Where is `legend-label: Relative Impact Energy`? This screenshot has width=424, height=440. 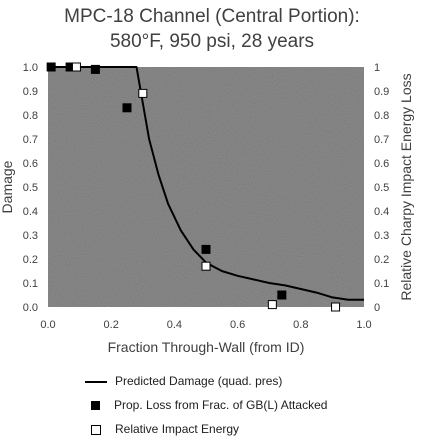
legend-label: Relative Impact Energy is located at coordinates (177, 429).